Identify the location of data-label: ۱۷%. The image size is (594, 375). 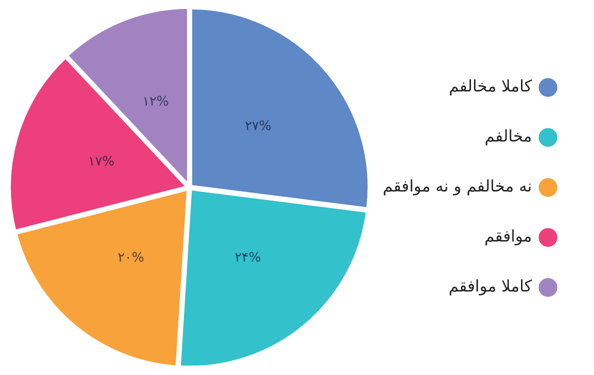
(101, 162).